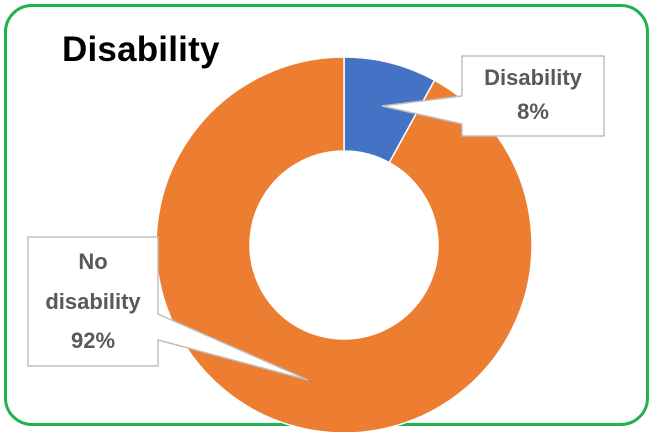  Describe the element at coordinates (92, 261) in the screenshot. I see `callout-no-disability-line1: No` at that location.